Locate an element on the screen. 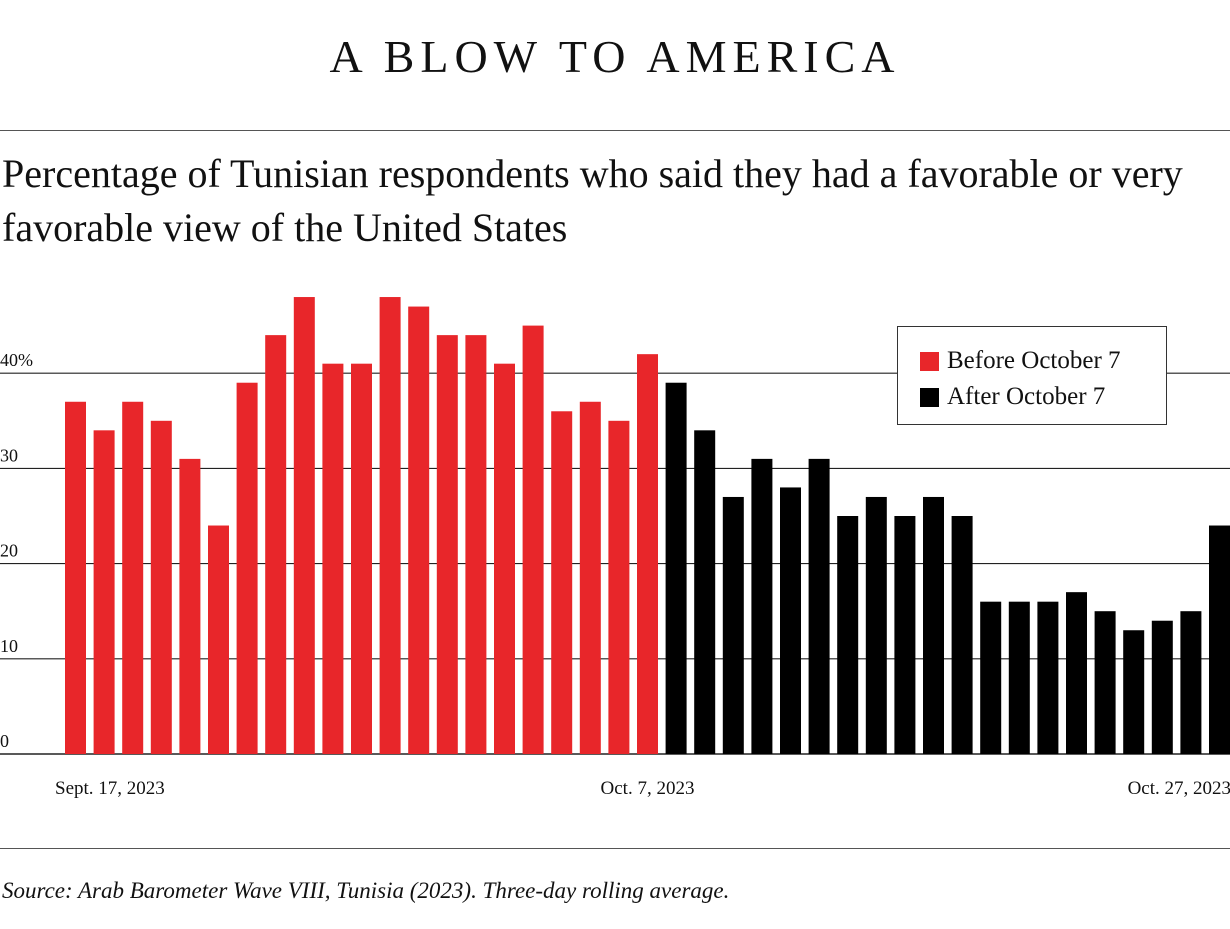 The height and width of the screenshot is (929, 1230). x-date-label: Oct. 7, 2023 is located at coordinates (648, 788).